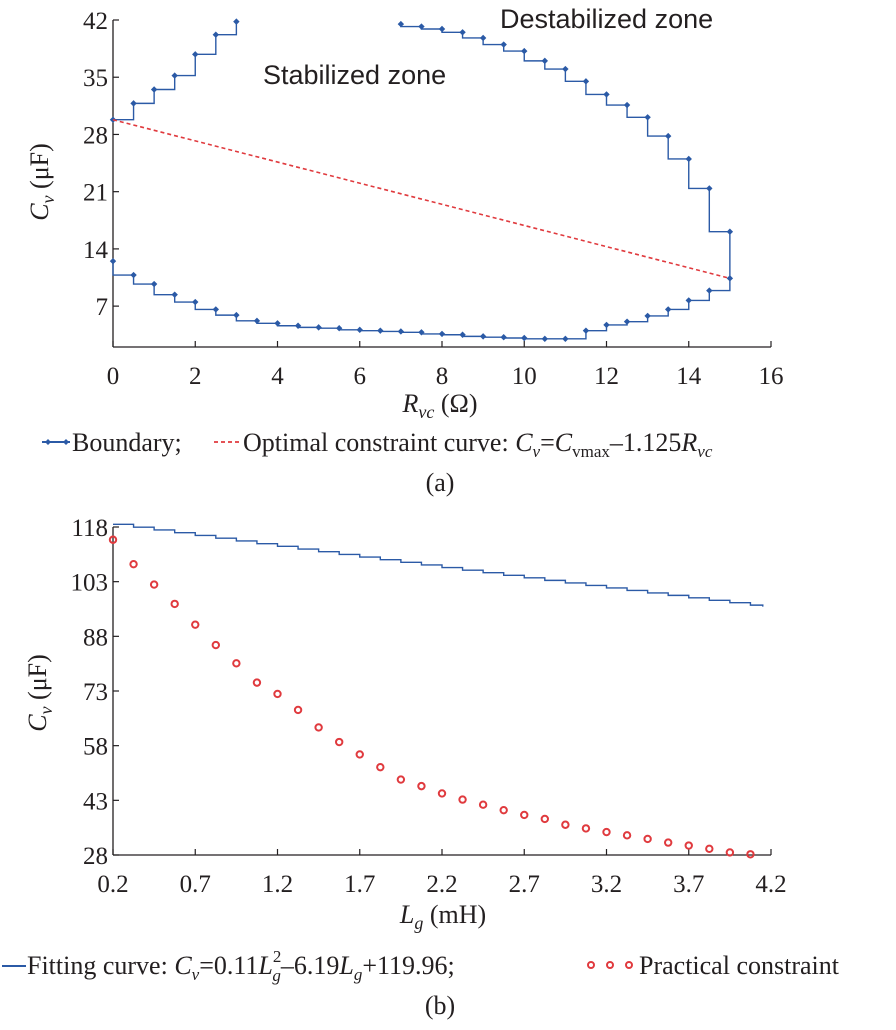  What do you see at coordinates (57, 442) in the screenshot?
I see `legend-boundary-marker-icon` at bounding box center [57, 442].